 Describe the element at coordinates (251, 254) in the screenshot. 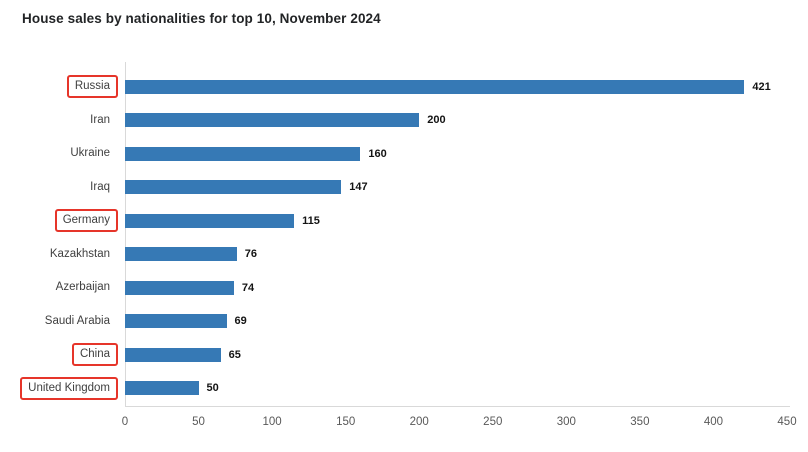

I see `value-label: 76` at that location.